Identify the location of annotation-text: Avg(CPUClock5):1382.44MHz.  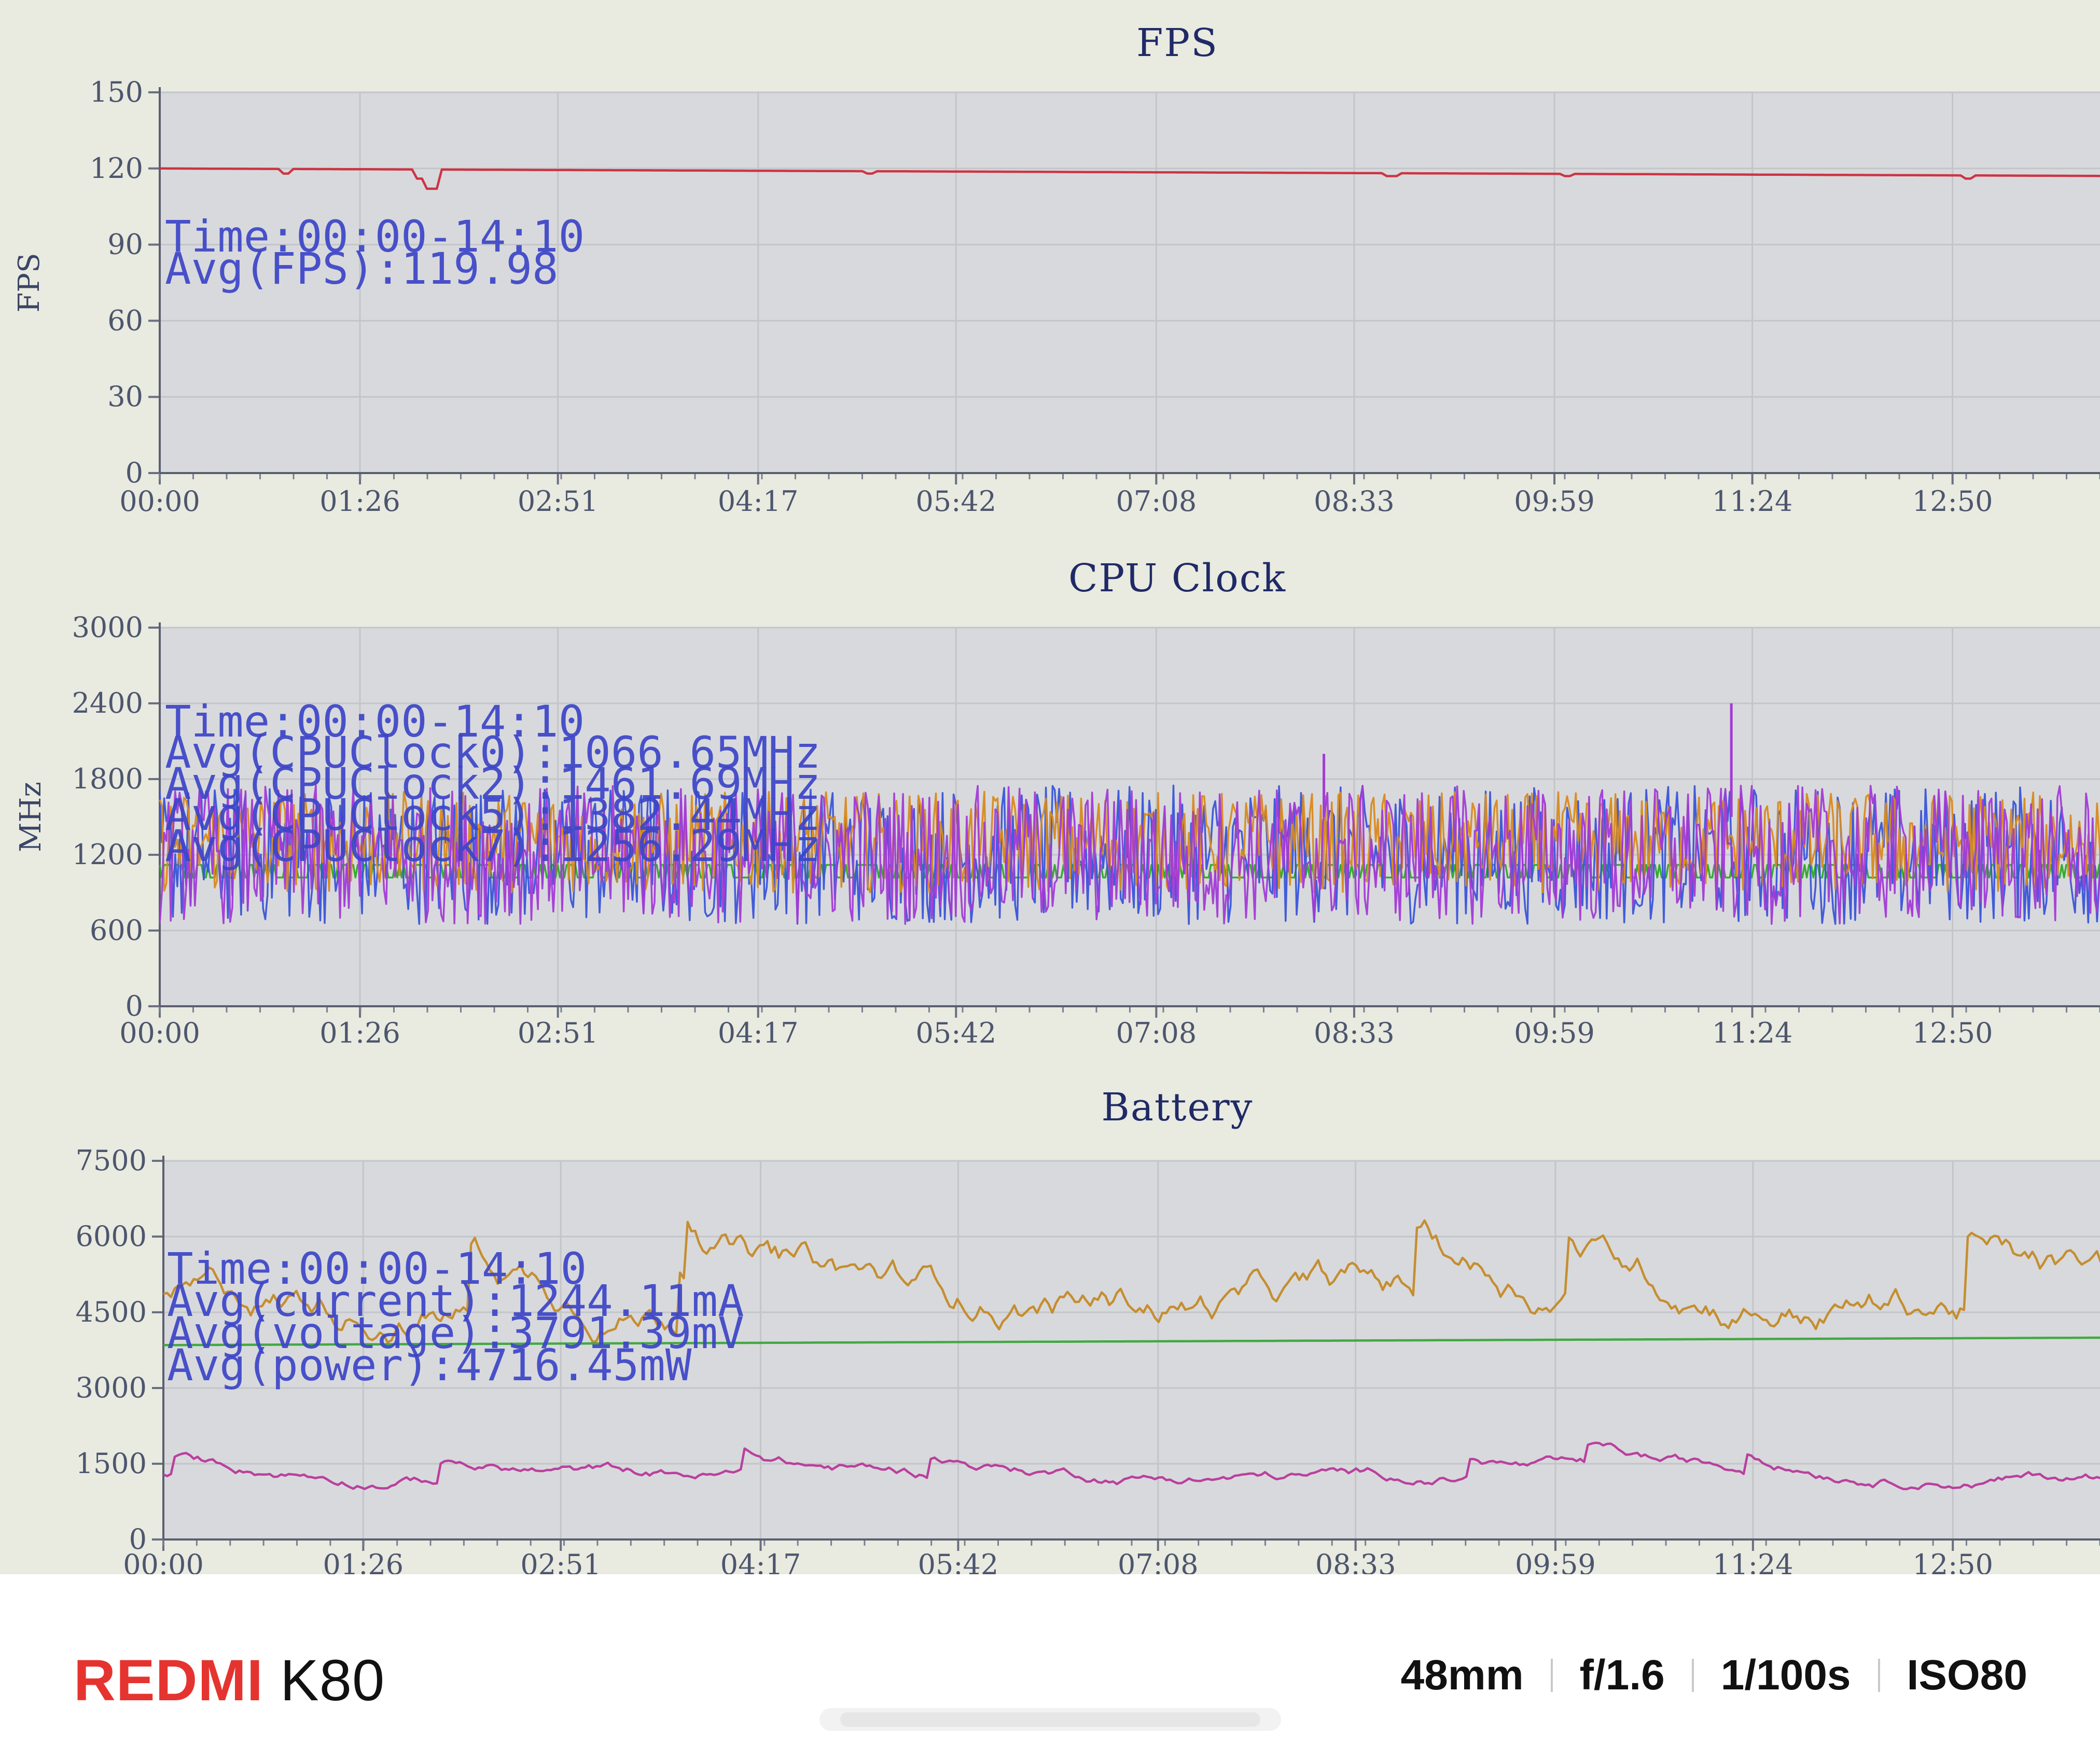
(492, 815).